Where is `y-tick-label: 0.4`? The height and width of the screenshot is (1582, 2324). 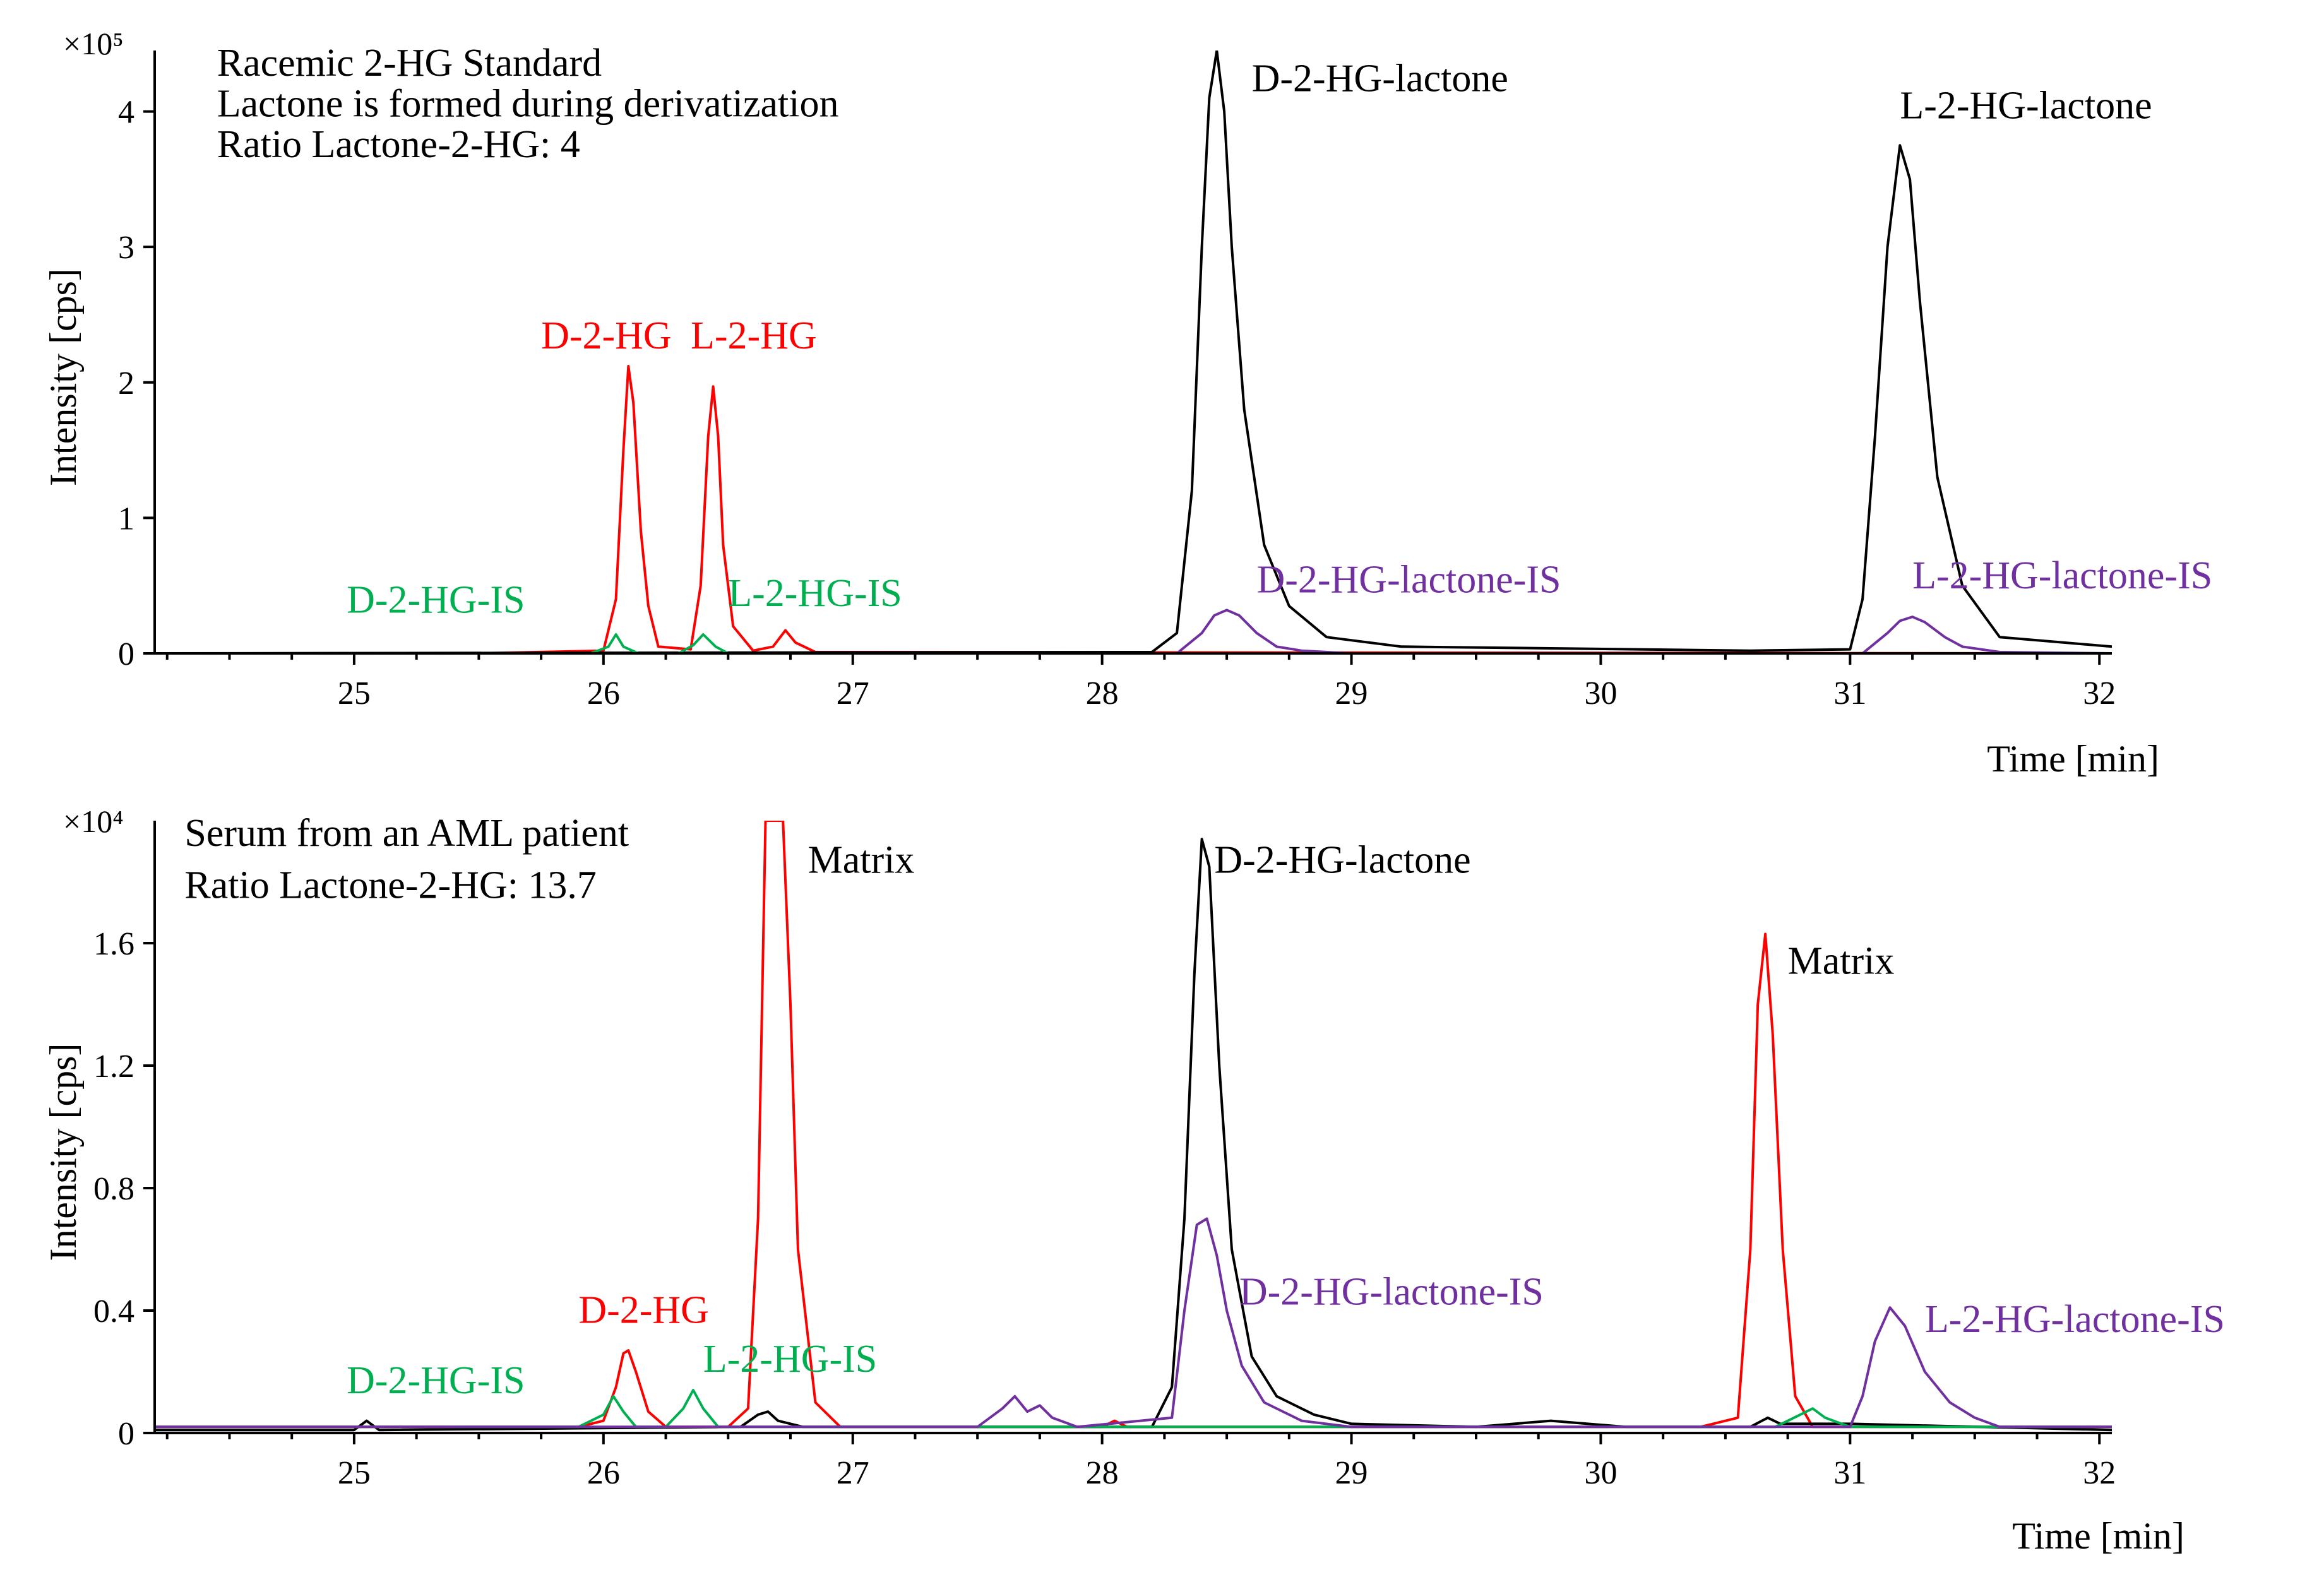 y-tick-label: 0.4 is located at coordinates (113, 1311).